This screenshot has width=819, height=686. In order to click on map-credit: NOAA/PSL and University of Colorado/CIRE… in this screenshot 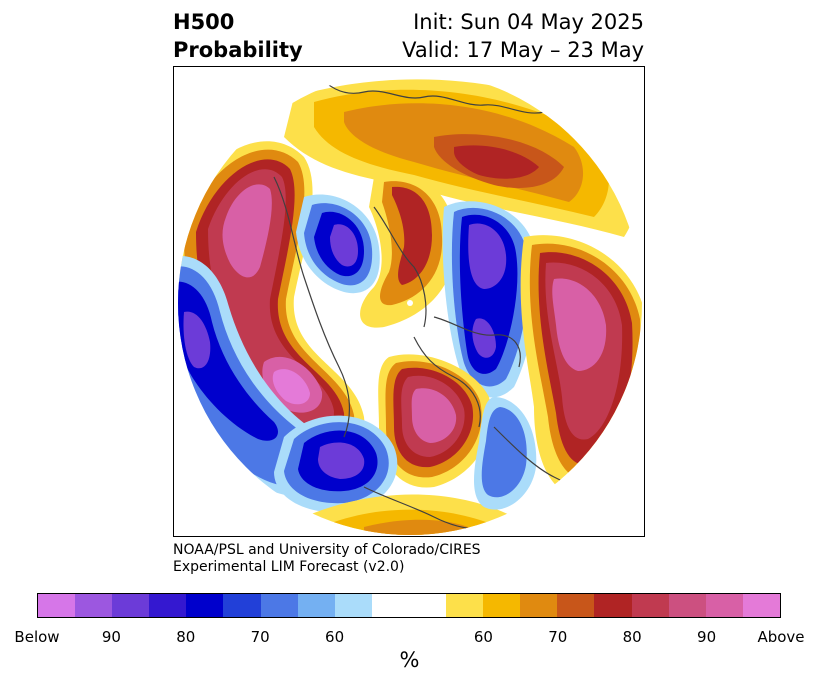, I will do `click(327, 559)`.